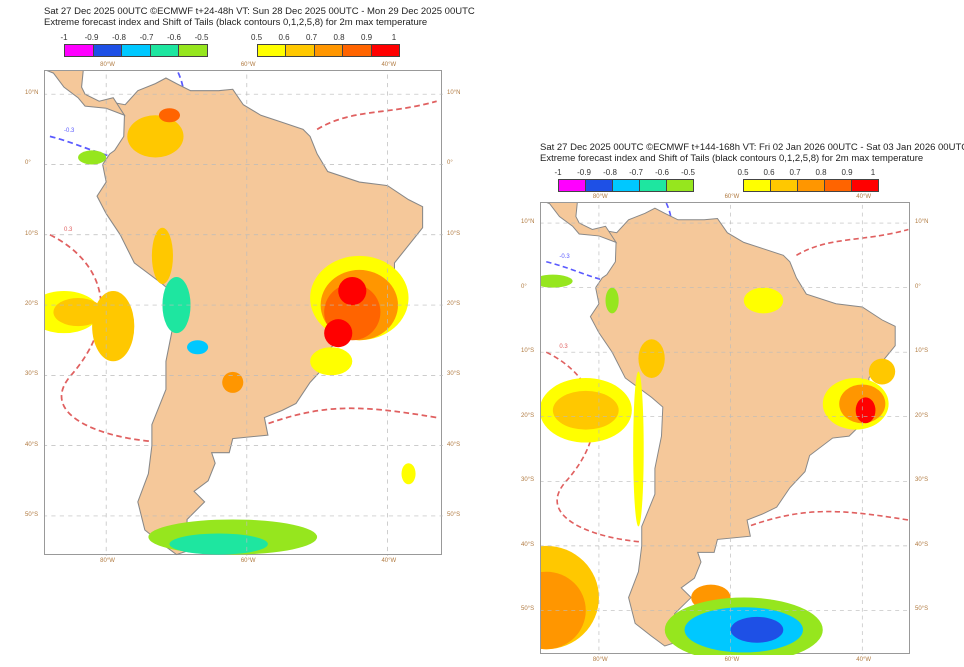 This screenshot has height=667, width=964. I want to click on contour-label: 0.3, so click(563, 347).